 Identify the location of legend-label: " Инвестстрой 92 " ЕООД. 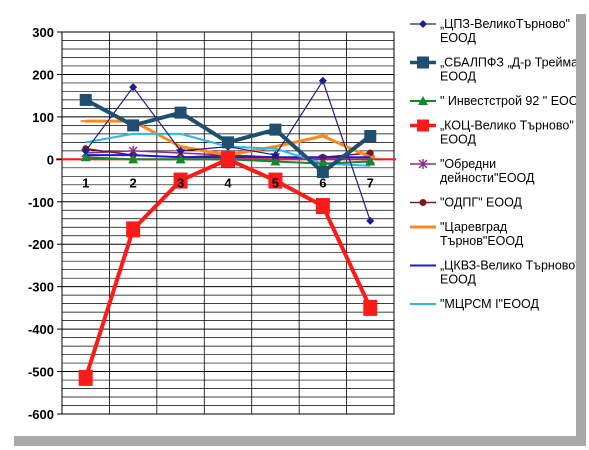
(508, 101).